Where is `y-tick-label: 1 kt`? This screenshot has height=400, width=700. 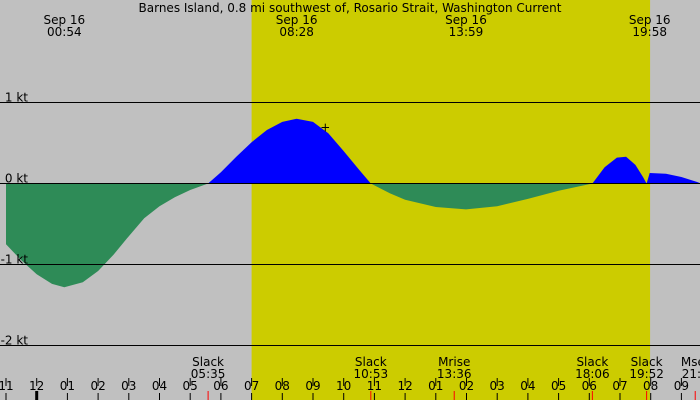 y-tick-label: 1 kt is located at coordinates (16, 98).